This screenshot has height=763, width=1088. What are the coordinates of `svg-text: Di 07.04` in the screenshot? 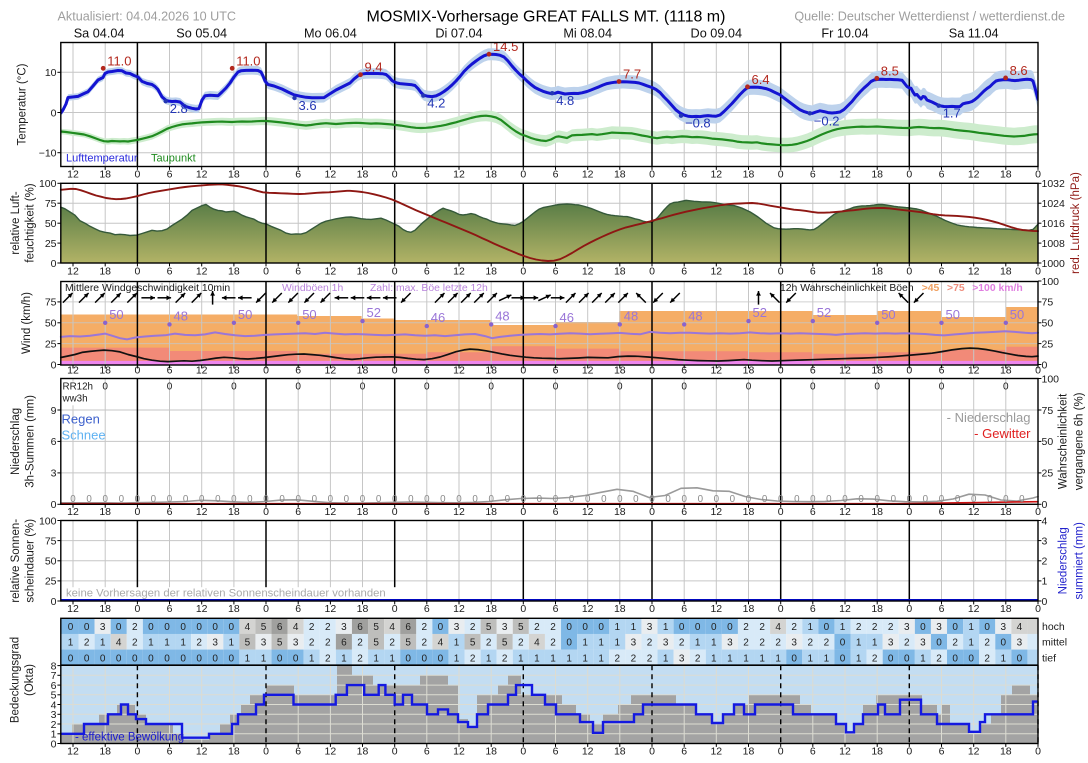 It's located at (458, 34).